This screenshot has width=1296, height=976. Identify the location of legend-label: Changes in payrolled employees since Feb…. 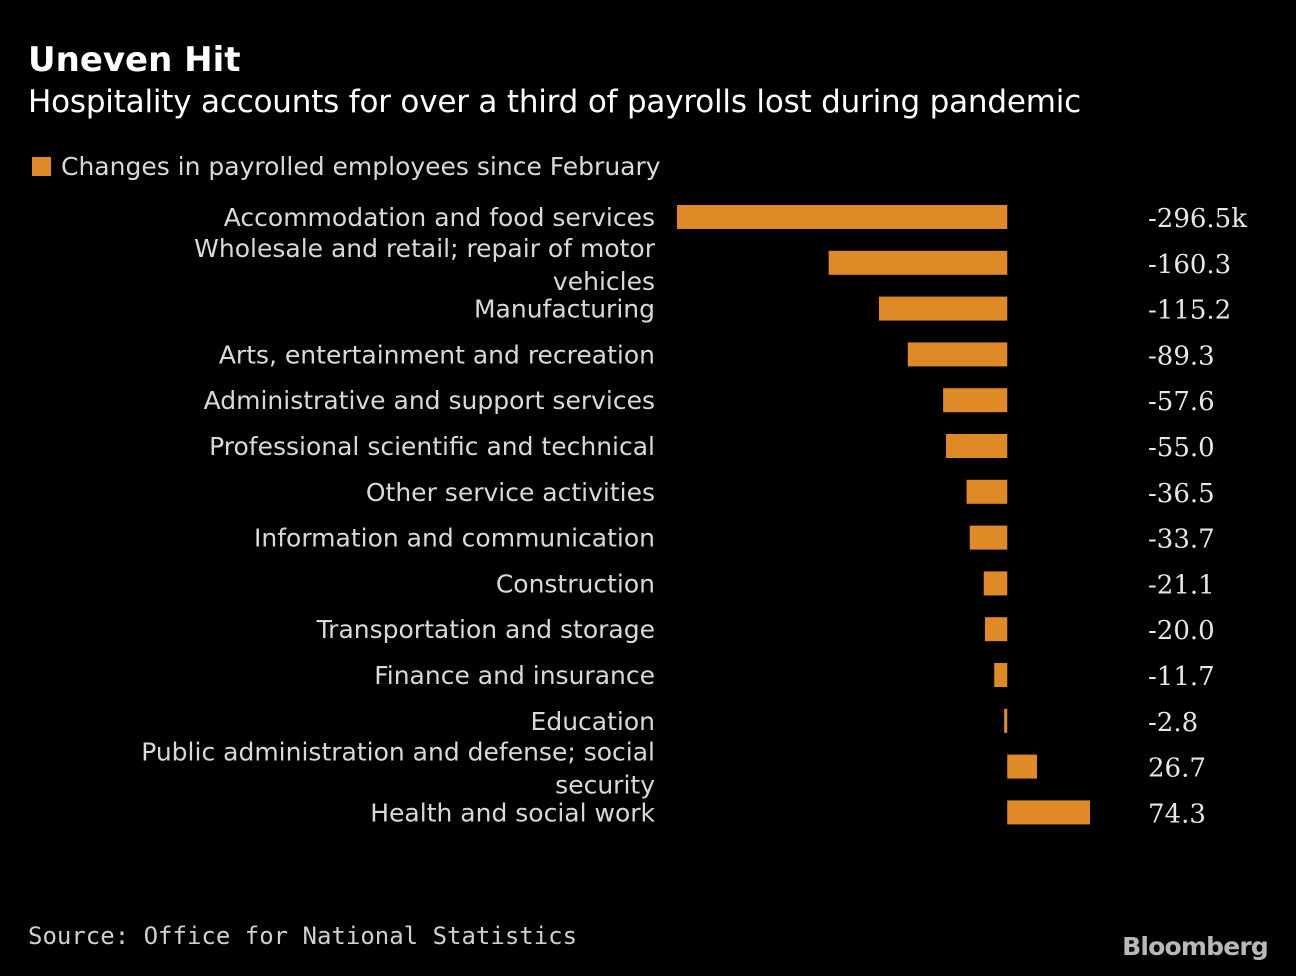
(361, 166).